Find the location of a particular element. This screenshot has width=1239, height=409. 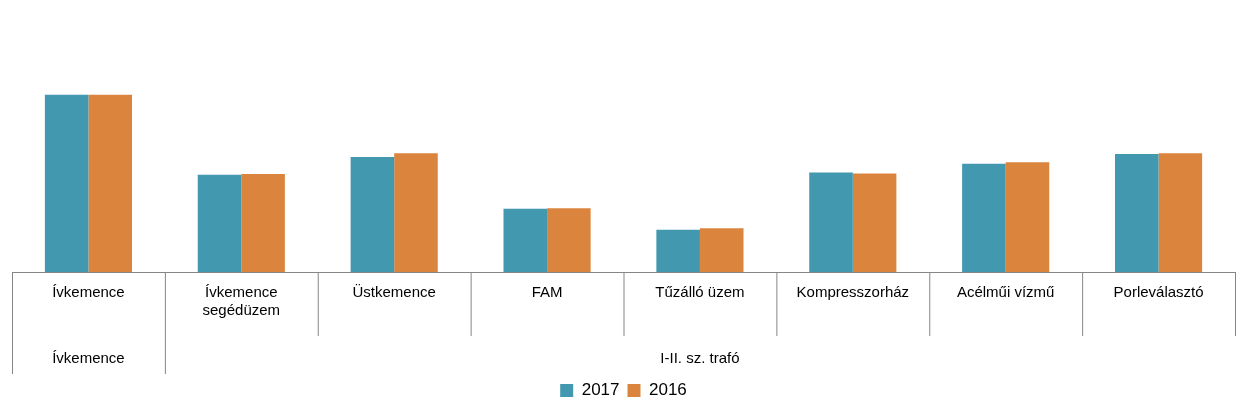

x-tick-label: Porleválasztó is located at coordinates (1158, 292).